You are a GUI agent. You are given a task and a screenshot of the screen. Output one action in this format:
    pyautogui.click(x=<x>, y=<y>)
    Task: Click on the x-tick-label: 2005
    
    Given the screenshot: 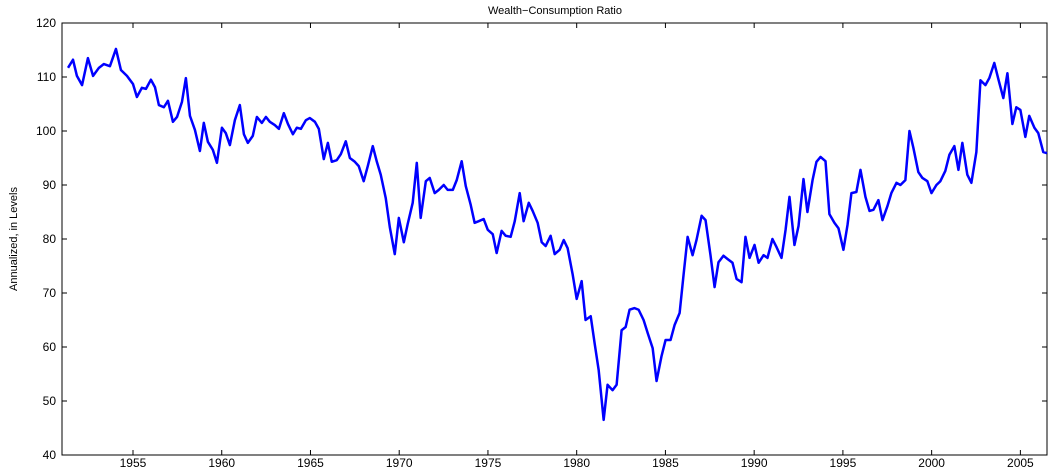 What is the action you would take?
    pyautogui.click(x=1020, y=463)
    